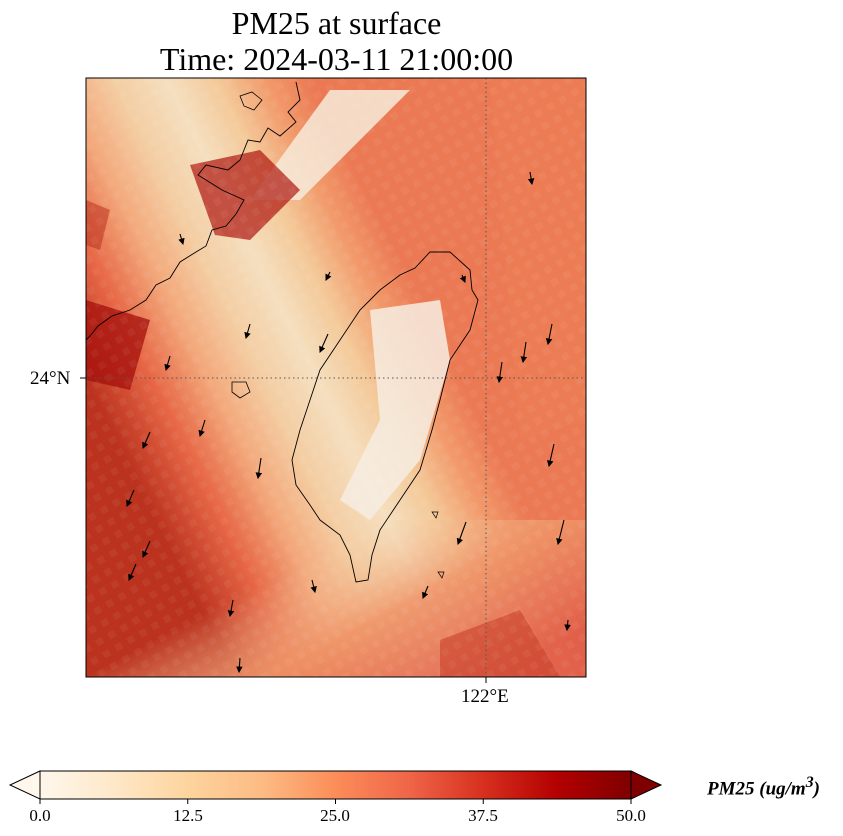  What do you see at coordinates (24, 785) in the screenshot?
I see `colorbar-min-extend` at bounding box center [24, 785].